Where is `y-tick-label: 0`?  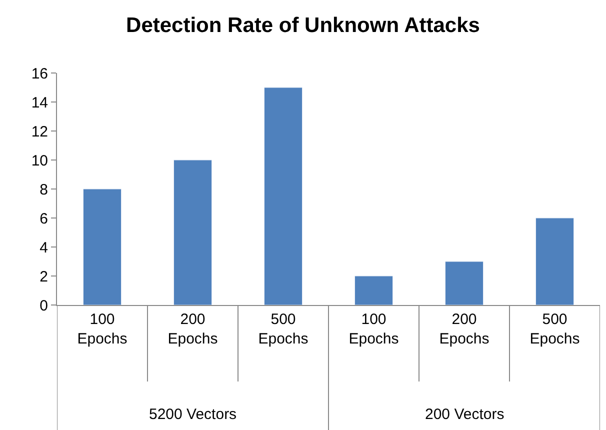 y-tick-label: 0 is located at coordinates (44, 305).